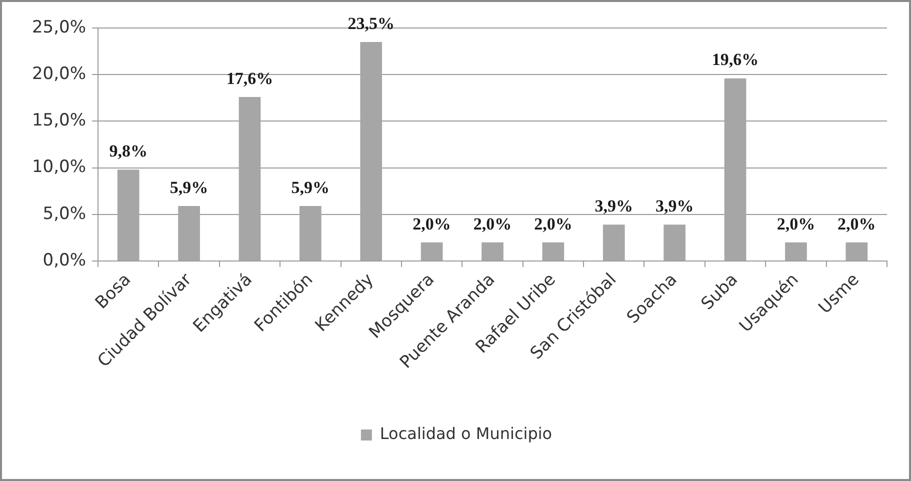 Image resolution: width=911 pixels, height=481 pixels. I want to click on data-label: 23,5%, so click(371, 23).